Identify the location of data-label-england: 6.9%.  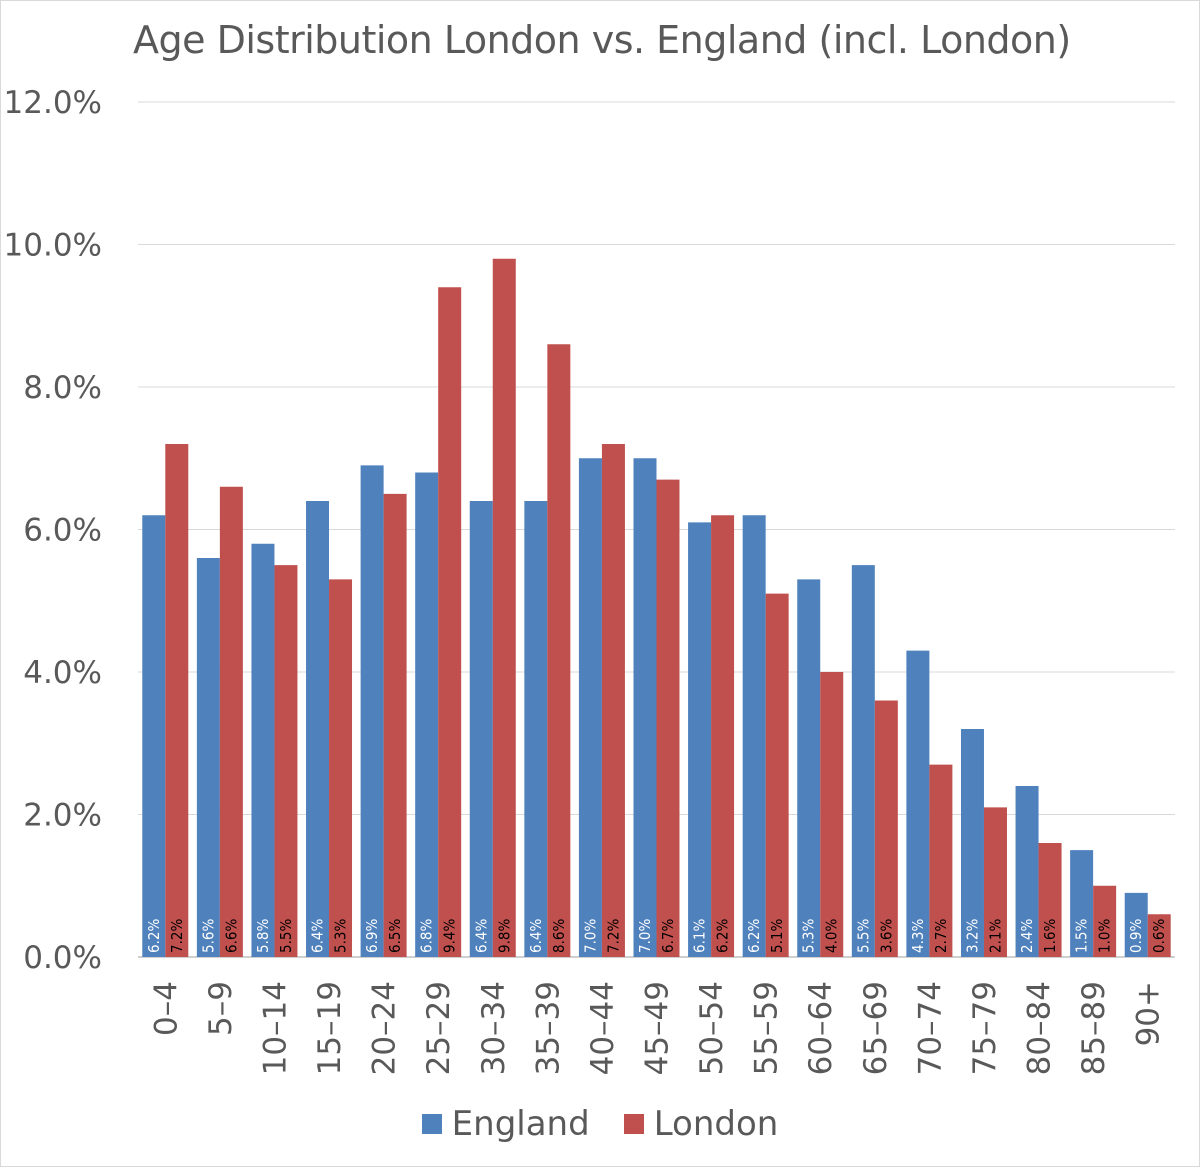
(372, 936).